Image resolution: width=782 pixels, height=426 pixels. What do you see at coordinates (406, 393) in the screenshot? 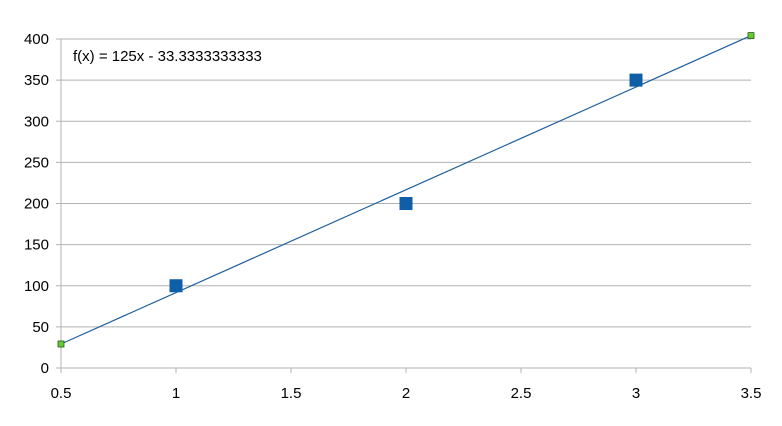
I see `x-tick-label: 2` at bounding box center [406, 393].